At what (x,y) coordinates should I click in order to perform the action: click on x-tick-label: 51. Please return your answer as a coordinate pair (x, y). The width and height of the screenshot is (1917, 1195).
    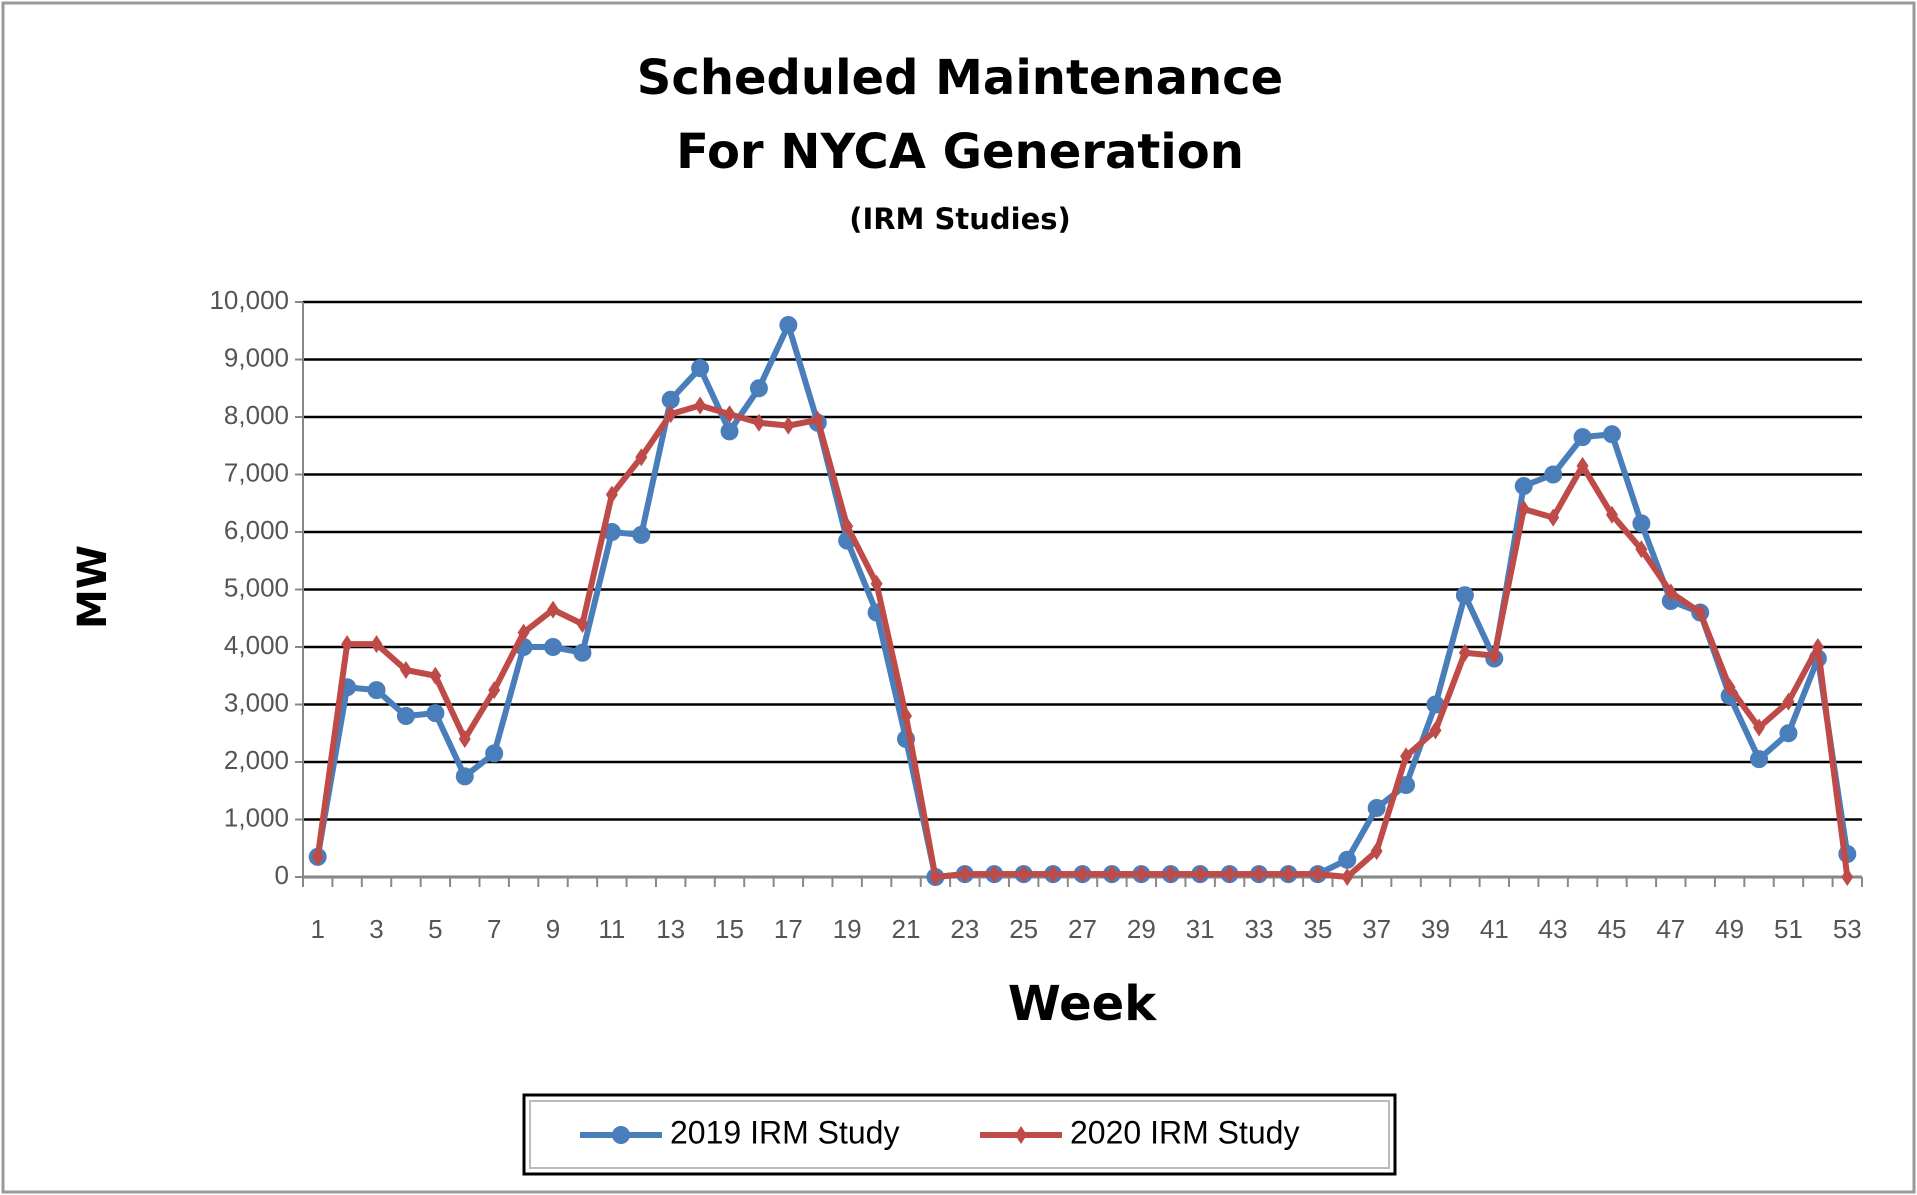
    Looking at the image, I should click on (1788, 929).